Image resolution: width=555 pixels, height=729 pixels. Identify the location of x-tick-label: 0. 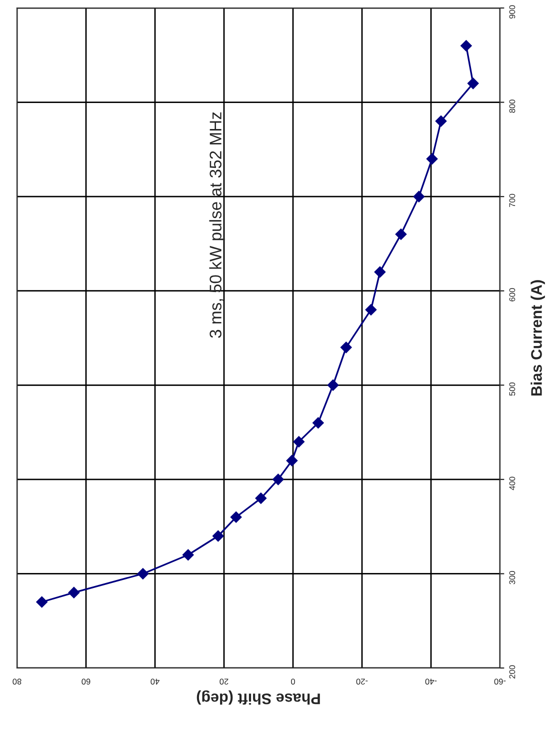
(293, 681).